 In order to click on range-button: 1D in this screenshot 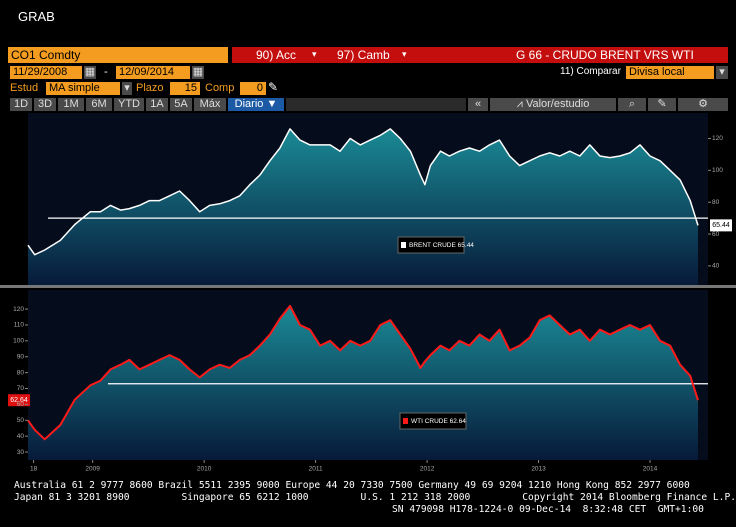, I will do `click(21, 104)`.